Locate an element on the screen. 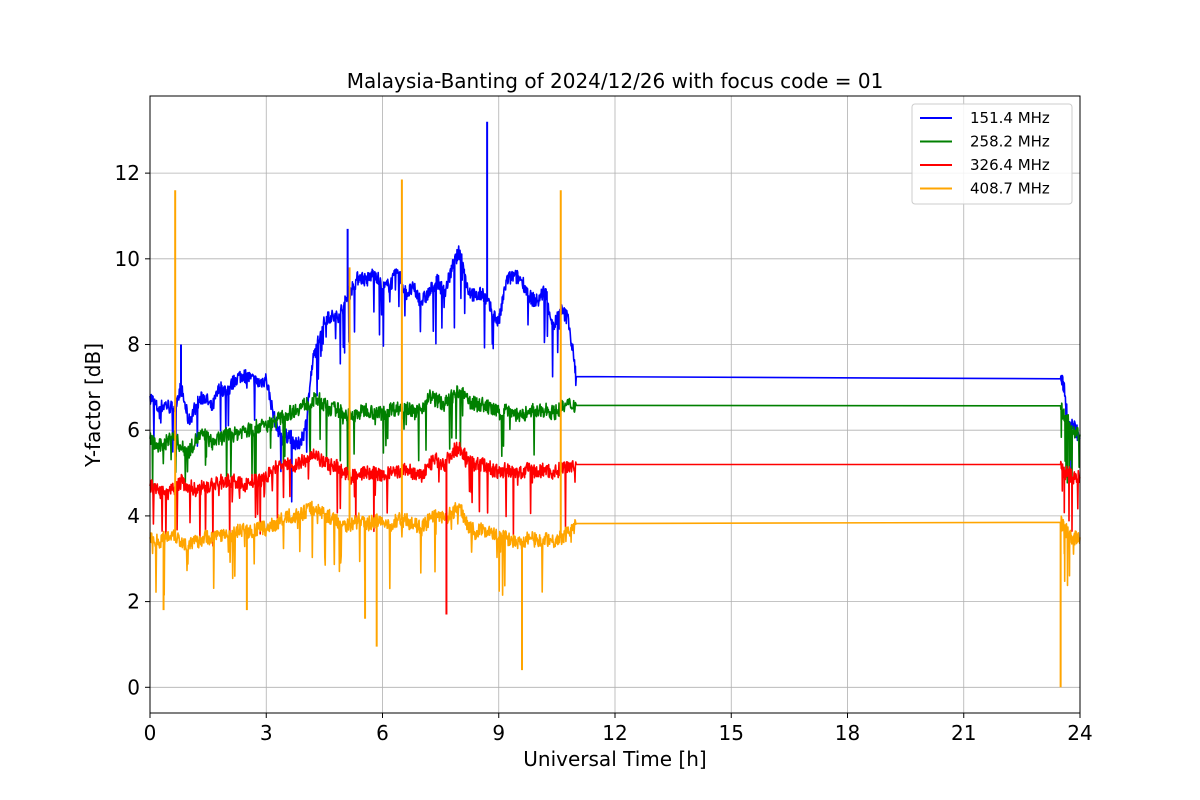  x-axis: 0 3 6 9 12 15 18 21 24 is located at coordinates (618, 729).